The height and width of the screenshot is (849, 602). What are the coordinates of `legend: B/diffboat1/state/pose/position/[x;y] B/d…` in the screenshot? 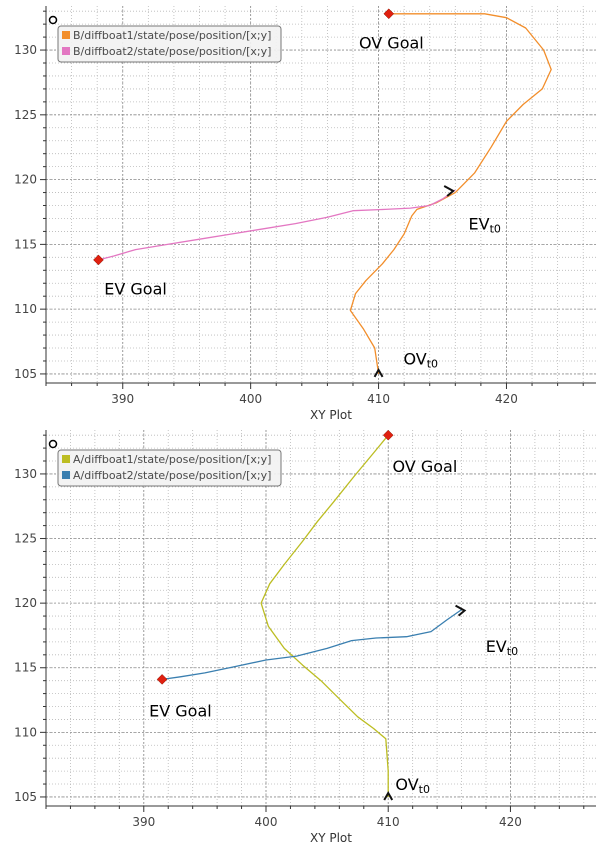 It's located at (169, 44).